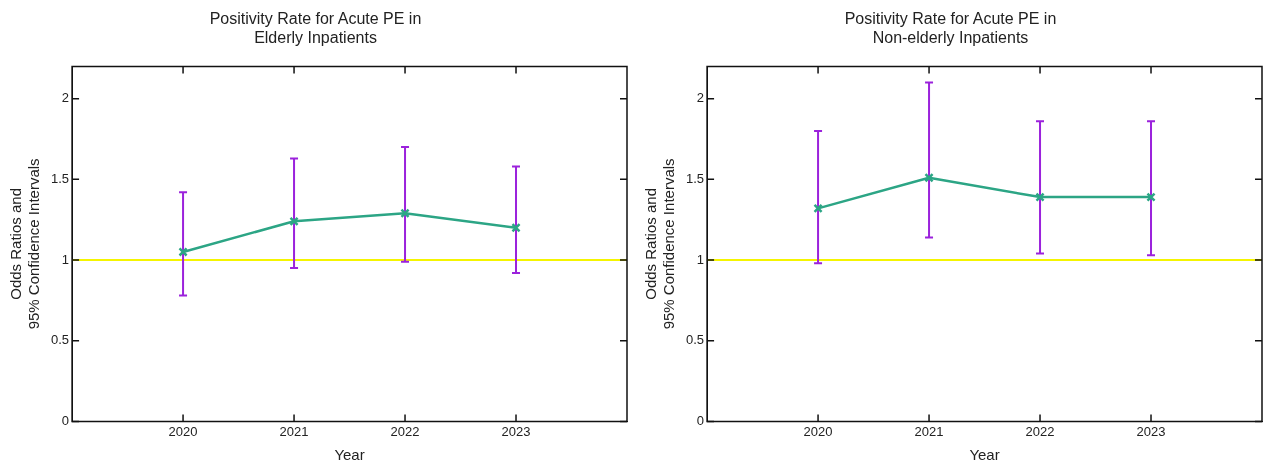 Image resolution: width=1270 pixels, height=469 pixels. I want to click on chart-title: Positivity Rate for Acute PE in Non-elderly Inpatients, so click(950, 28).